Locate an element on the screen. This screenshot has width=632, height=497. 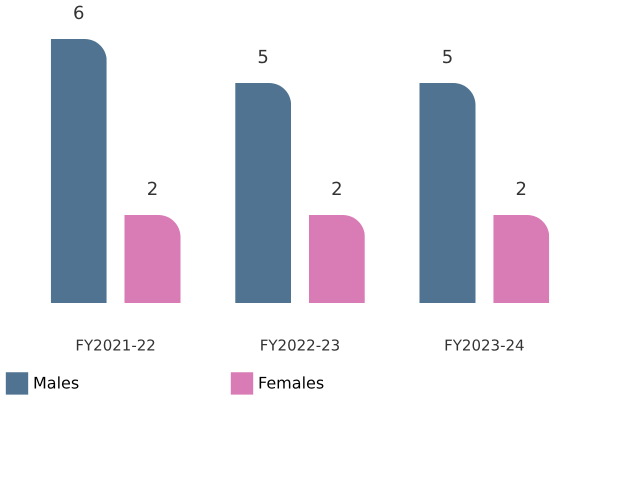
x-tick-label: FY2021-22 is located at coordinates (115, 345).